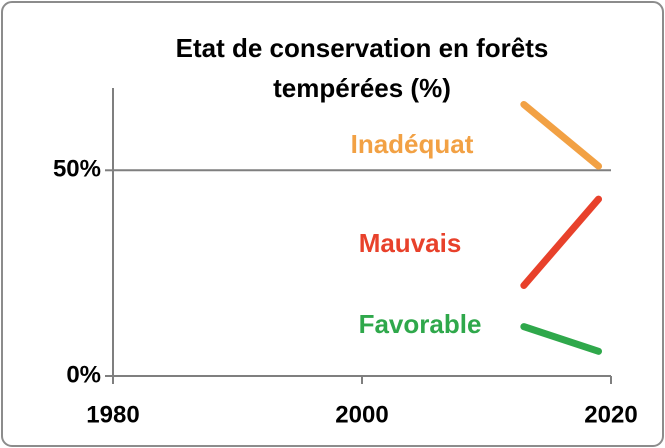 This screenshot has width=665, height=448. Describe the element at coordinates (412, 144) in the screenshot. I see `series-label: Inadéquat` at that location.